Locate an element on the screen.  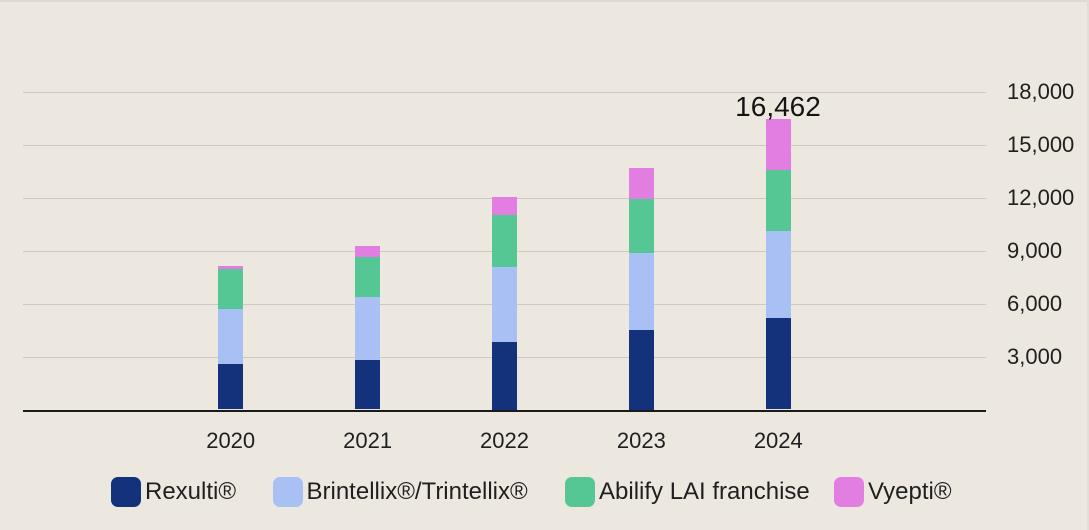
x-axis-line is located at coordinates (504, 410).